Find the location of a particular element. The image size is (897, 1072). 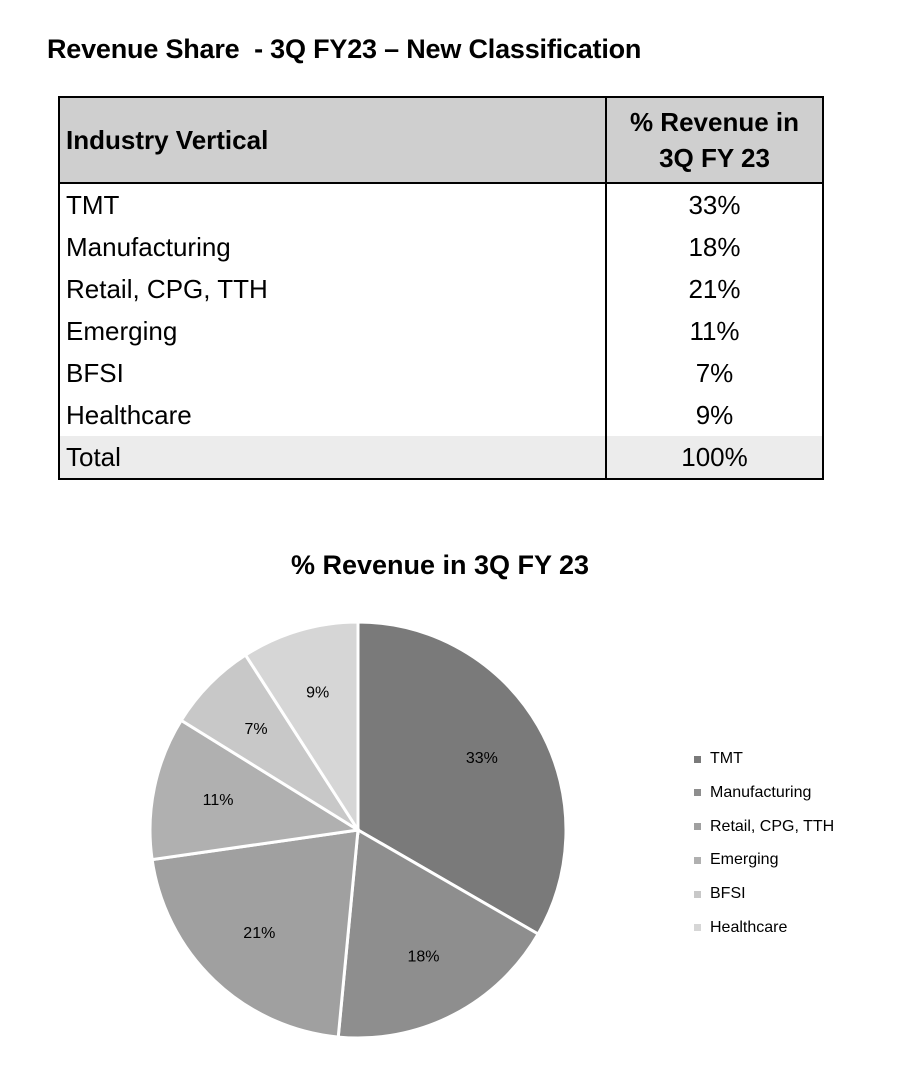

pie-slice-retail-cpg-tth is located at coordinates (255, 933).